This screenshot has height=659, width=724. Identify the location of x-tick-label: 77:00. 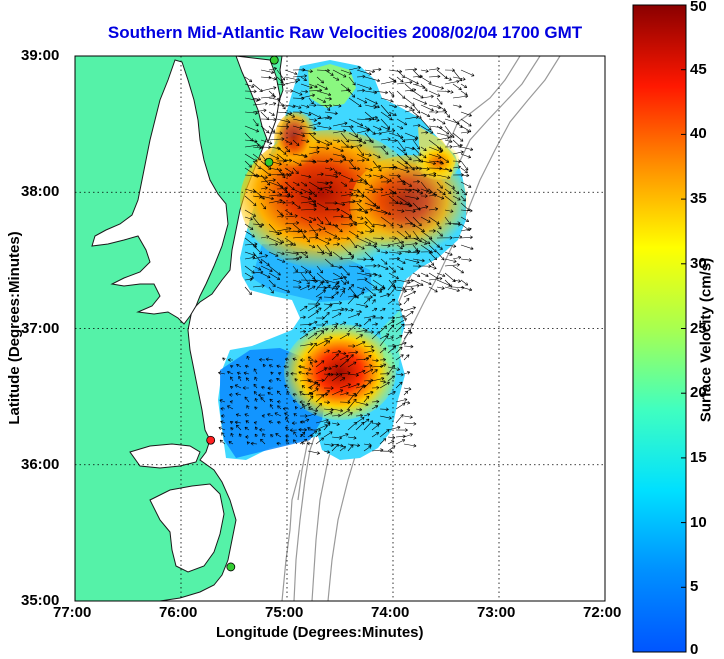
(72, 612).